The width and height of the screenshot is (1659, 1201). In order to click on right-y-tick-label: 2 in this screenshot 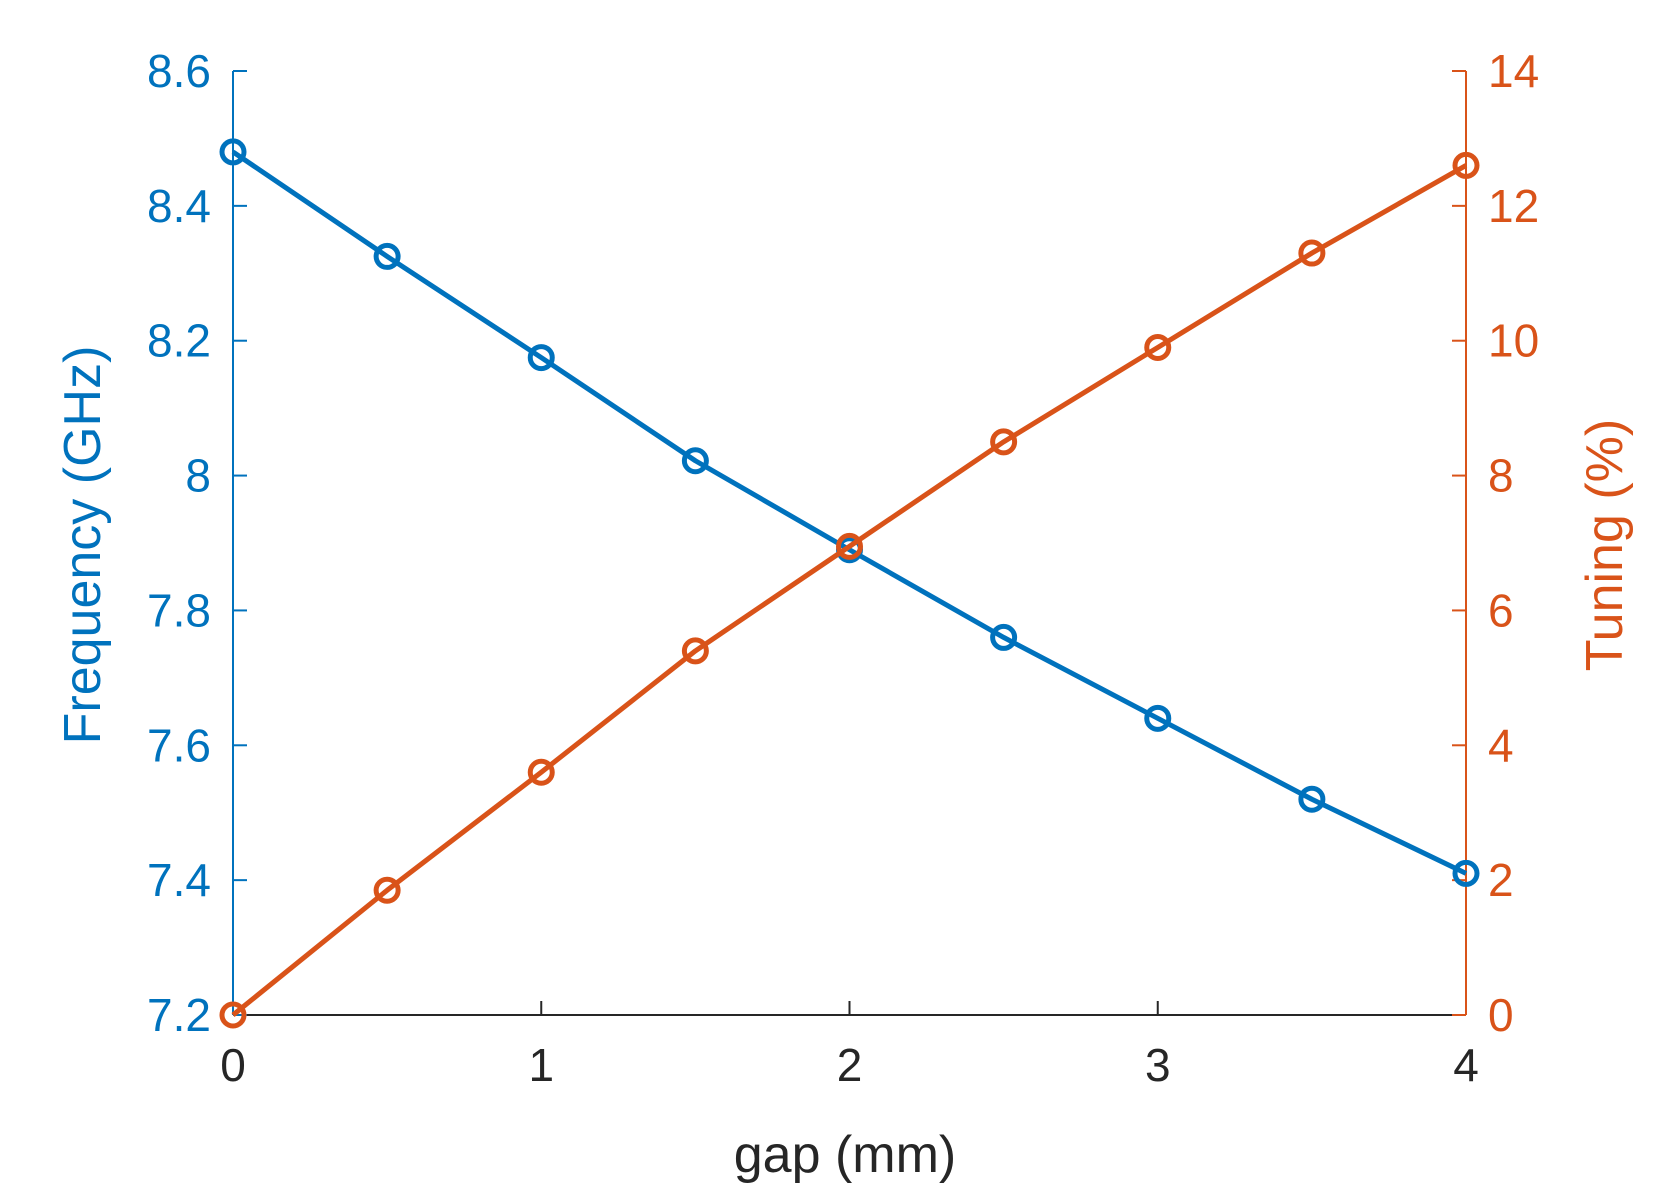, I will do `click(1501, 880)`.